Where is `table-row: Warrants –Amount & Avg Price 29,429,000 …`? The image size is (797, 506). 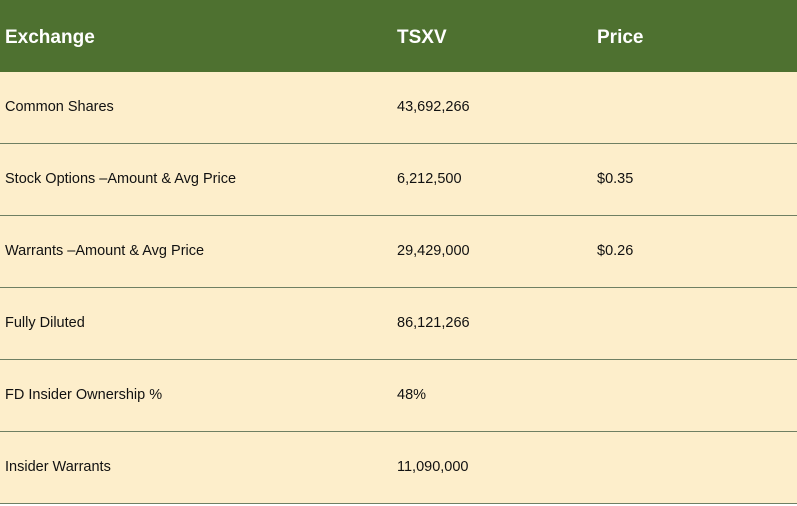 table-row: Warrants –Amount & Avg Price 29,429,000 … is located at coordinates (398, 252).